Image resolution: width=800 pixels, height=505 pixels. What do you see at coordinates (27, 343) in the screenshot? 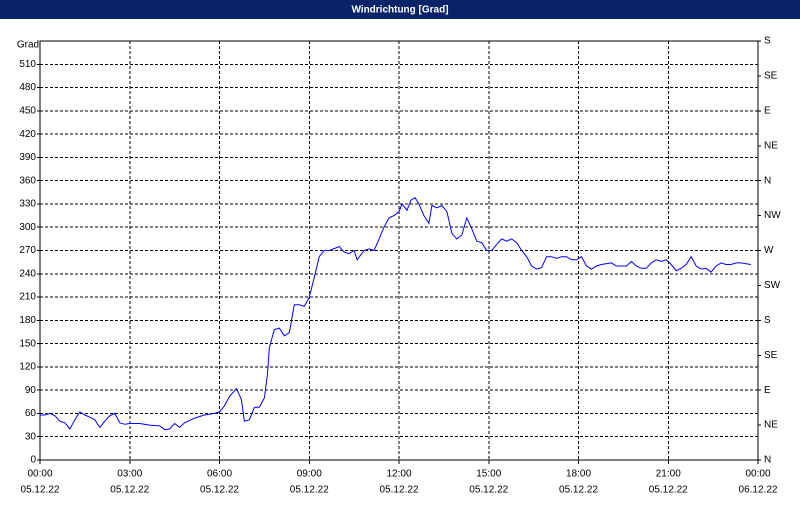
I see `y-tick-label: 150` at bounding box center [27, 343].